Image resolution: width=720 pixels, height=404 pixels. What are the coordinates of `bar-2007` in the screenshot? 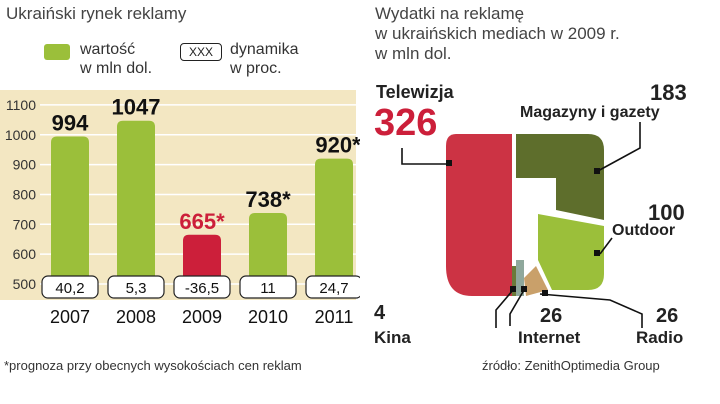 It's located at (70, 210).